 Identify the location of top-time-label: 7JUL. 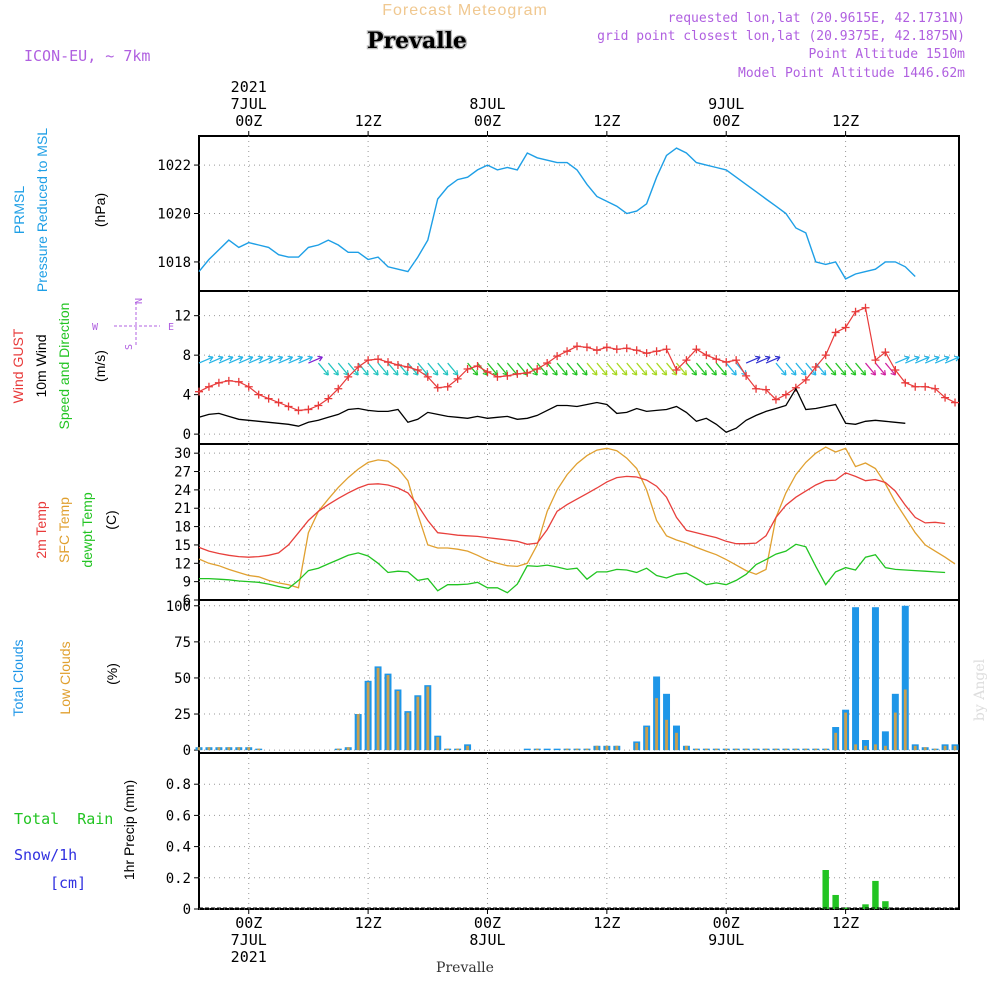
(249, 104).